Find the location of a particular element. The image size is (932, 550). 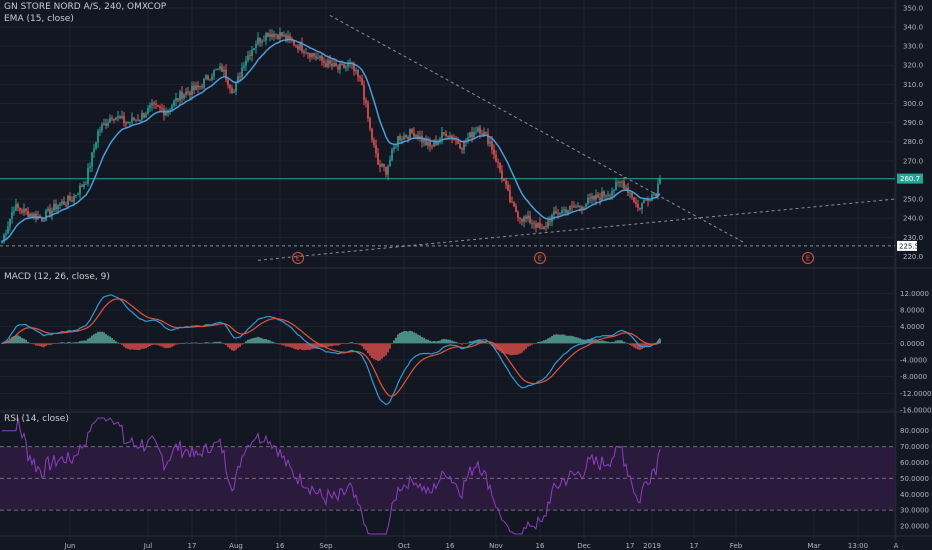

rsi-tick-label: 50.0000 is located at coordinates (914, 479).